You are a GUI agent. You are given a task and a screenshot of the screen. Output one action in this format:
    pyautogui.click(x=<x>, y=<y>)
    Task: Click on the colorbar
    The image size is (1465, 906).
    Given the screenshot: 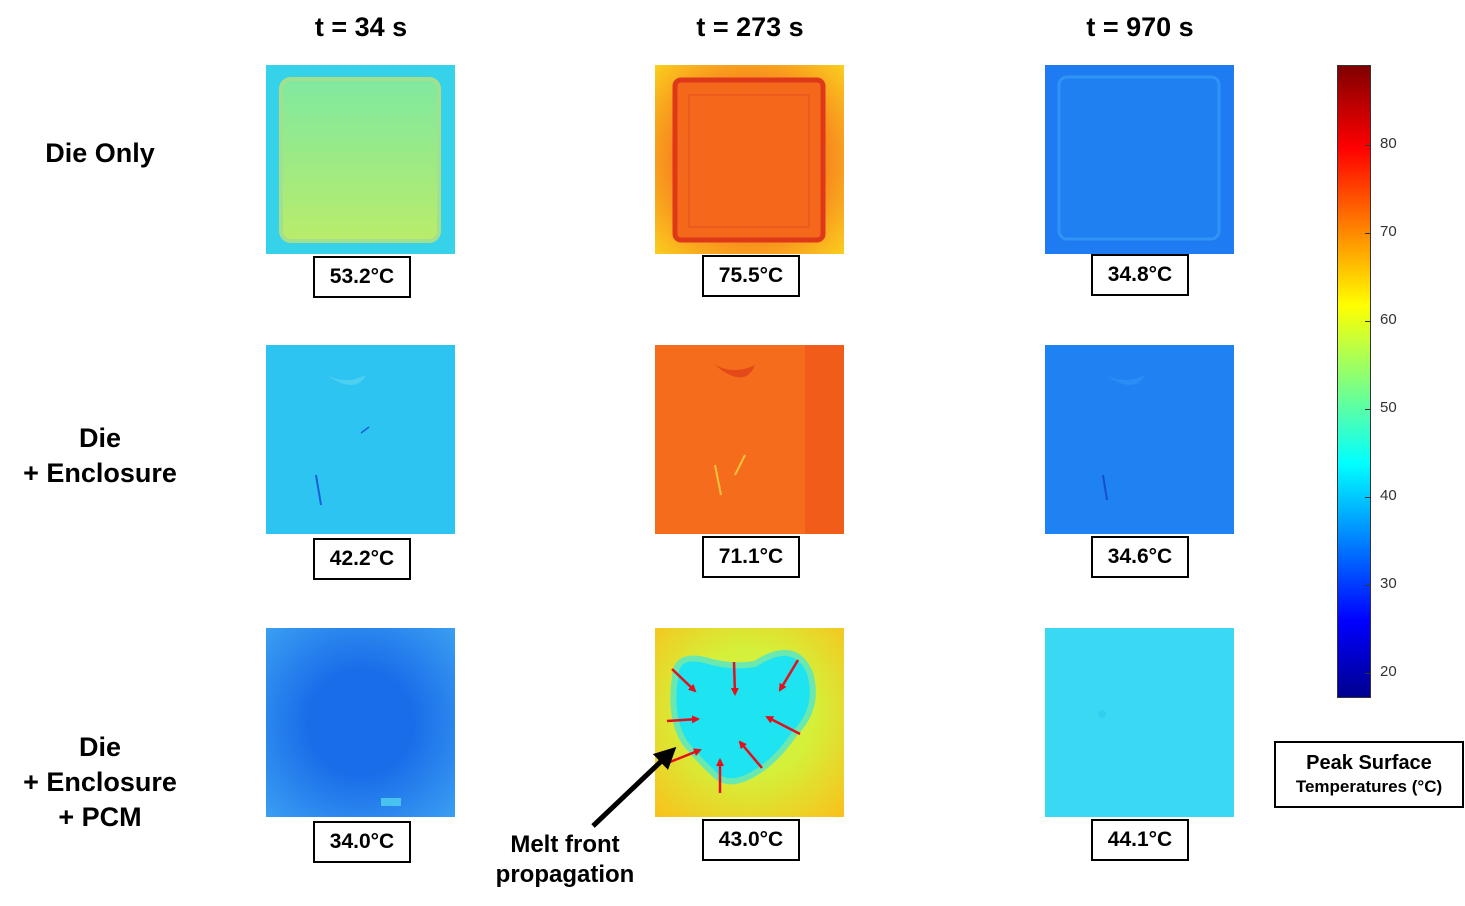 What is the action you would take?
    pyautogui.click(x=1354, y=381)
    